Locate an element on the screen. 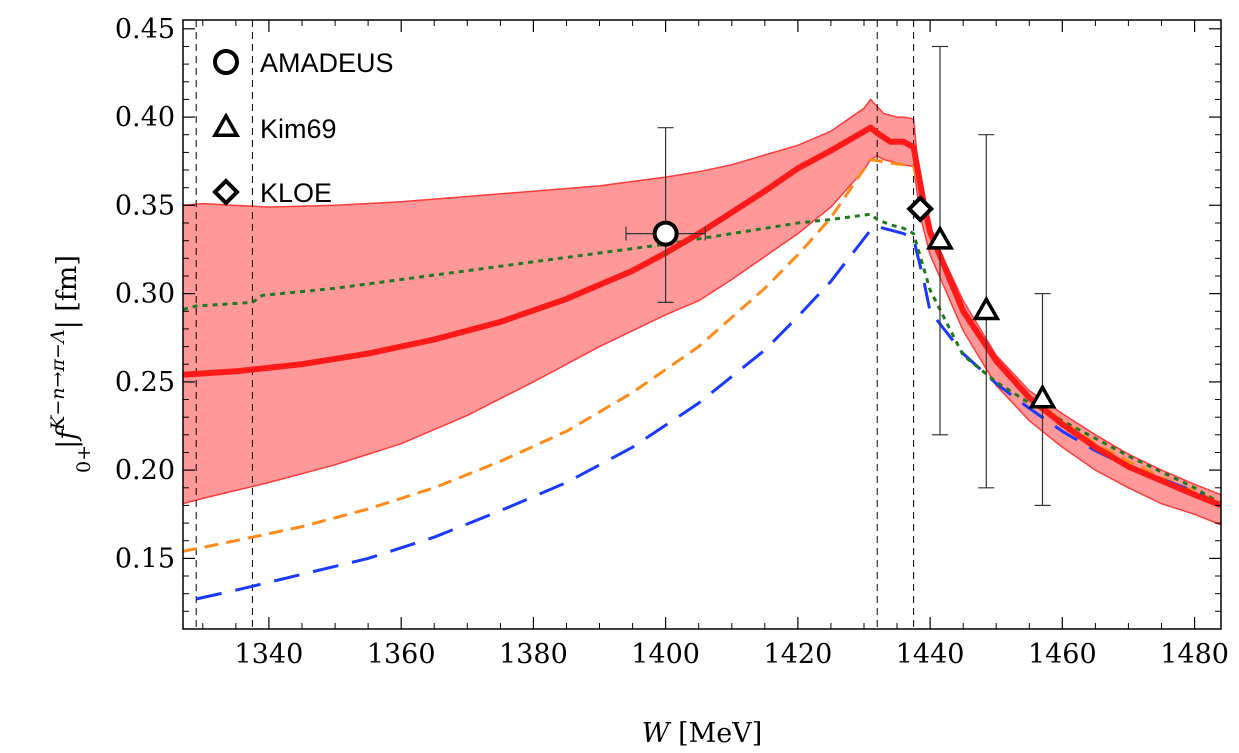 The image size is (1239, 753). y-tick-label: 0.45 is located at coordinates (145, 29).